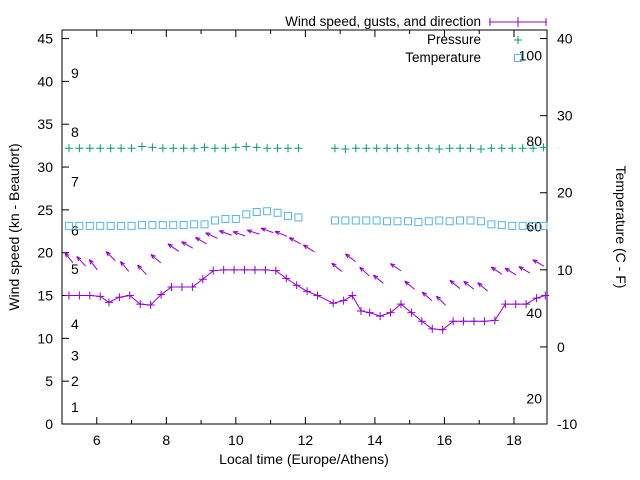  I want to click on svg-text: 4, so click(75, 324).